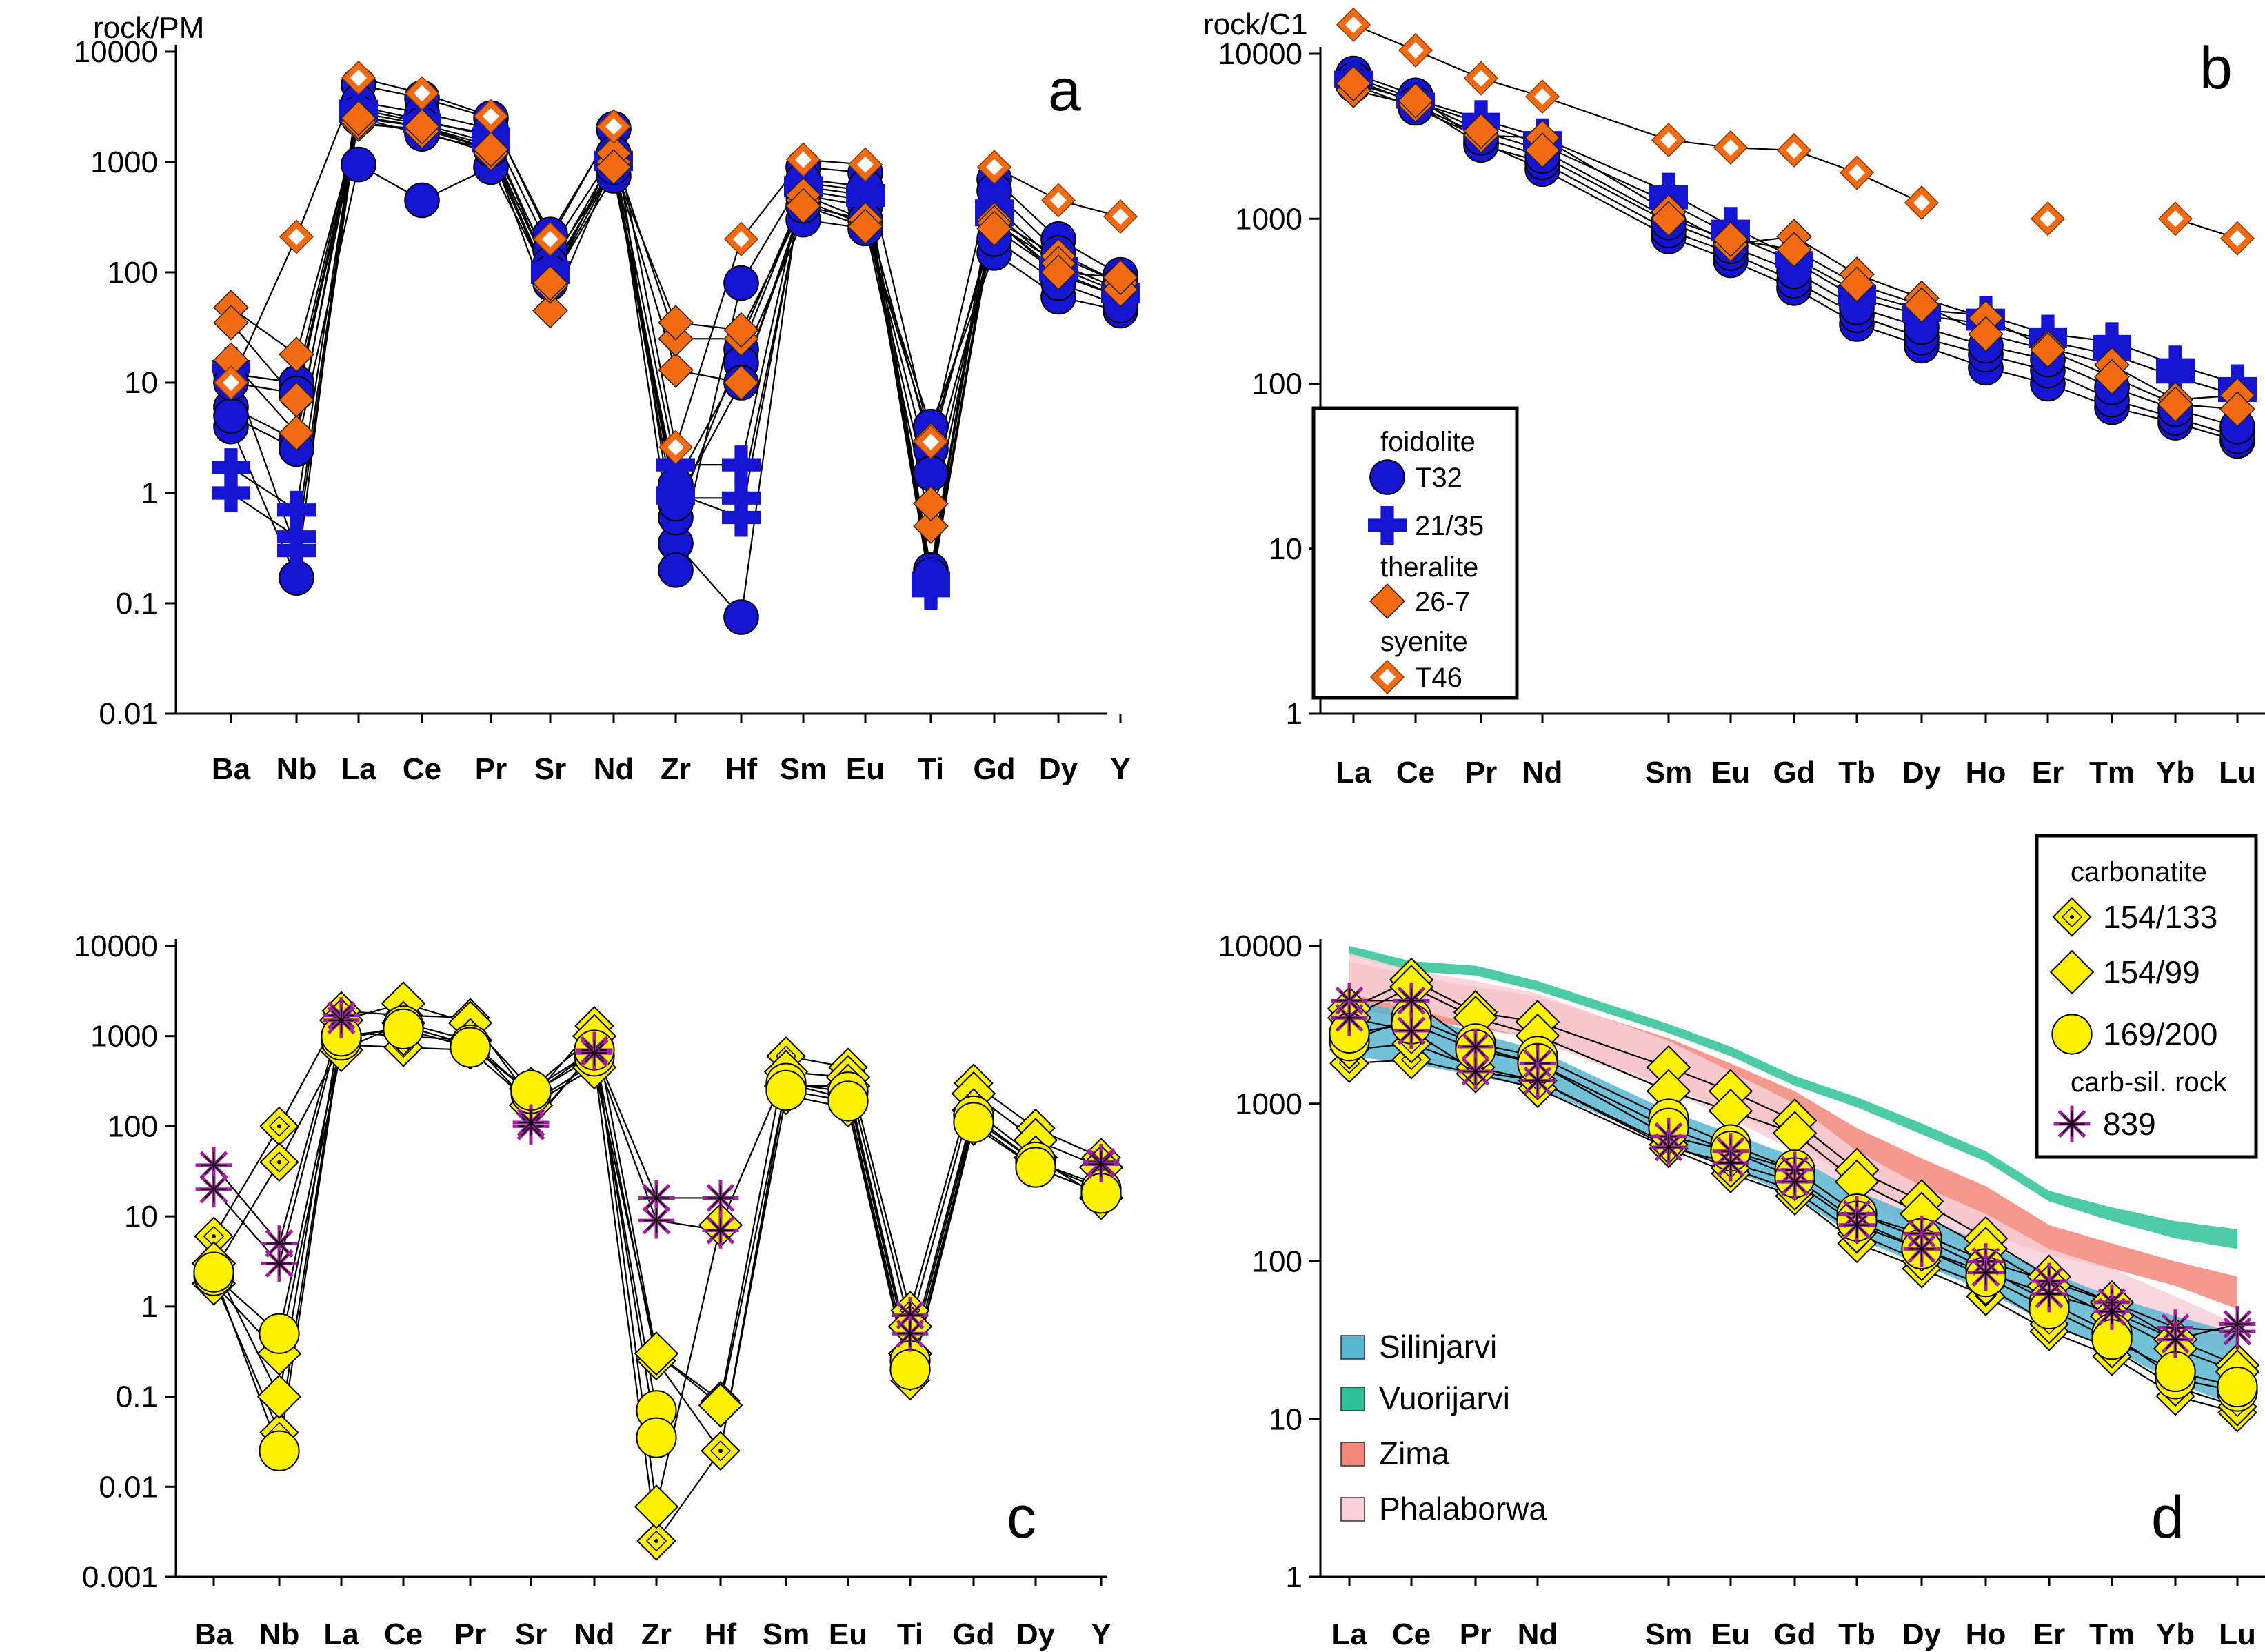 This screenshot has width=2265, height=1652. What do you see at coordinates (148, 28) in the screenshot?
I see `y-axis-title: rock/PM` at bounding box center [148, 28].